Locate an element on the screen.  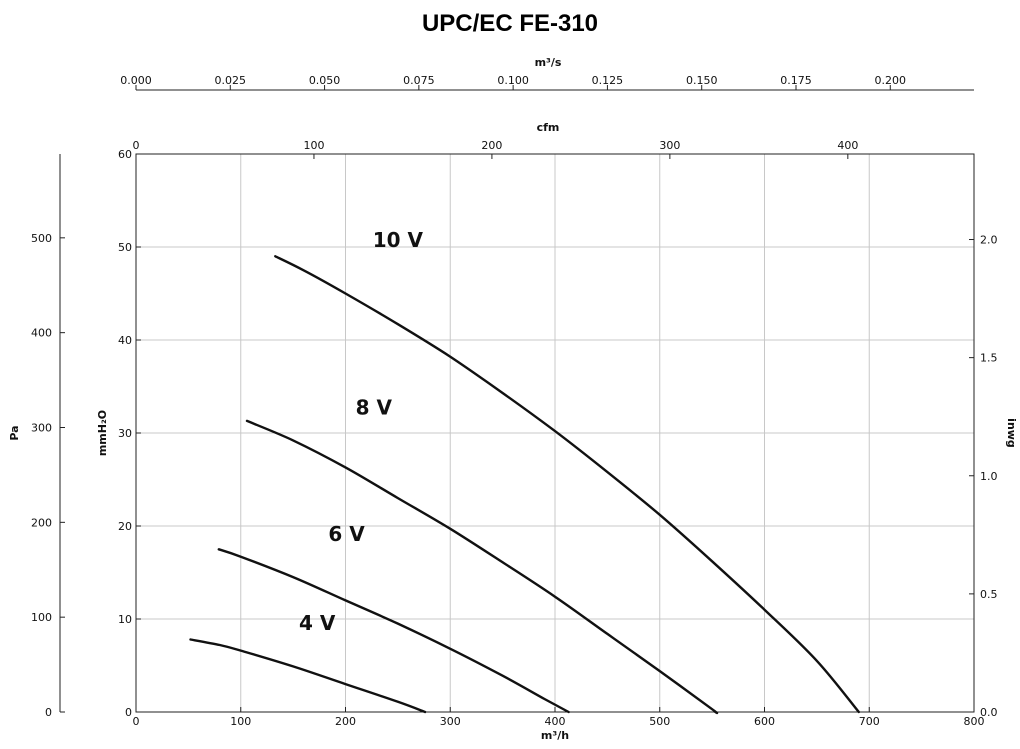
x-tick-label-200: 200 is located at coordinates (345, 721).